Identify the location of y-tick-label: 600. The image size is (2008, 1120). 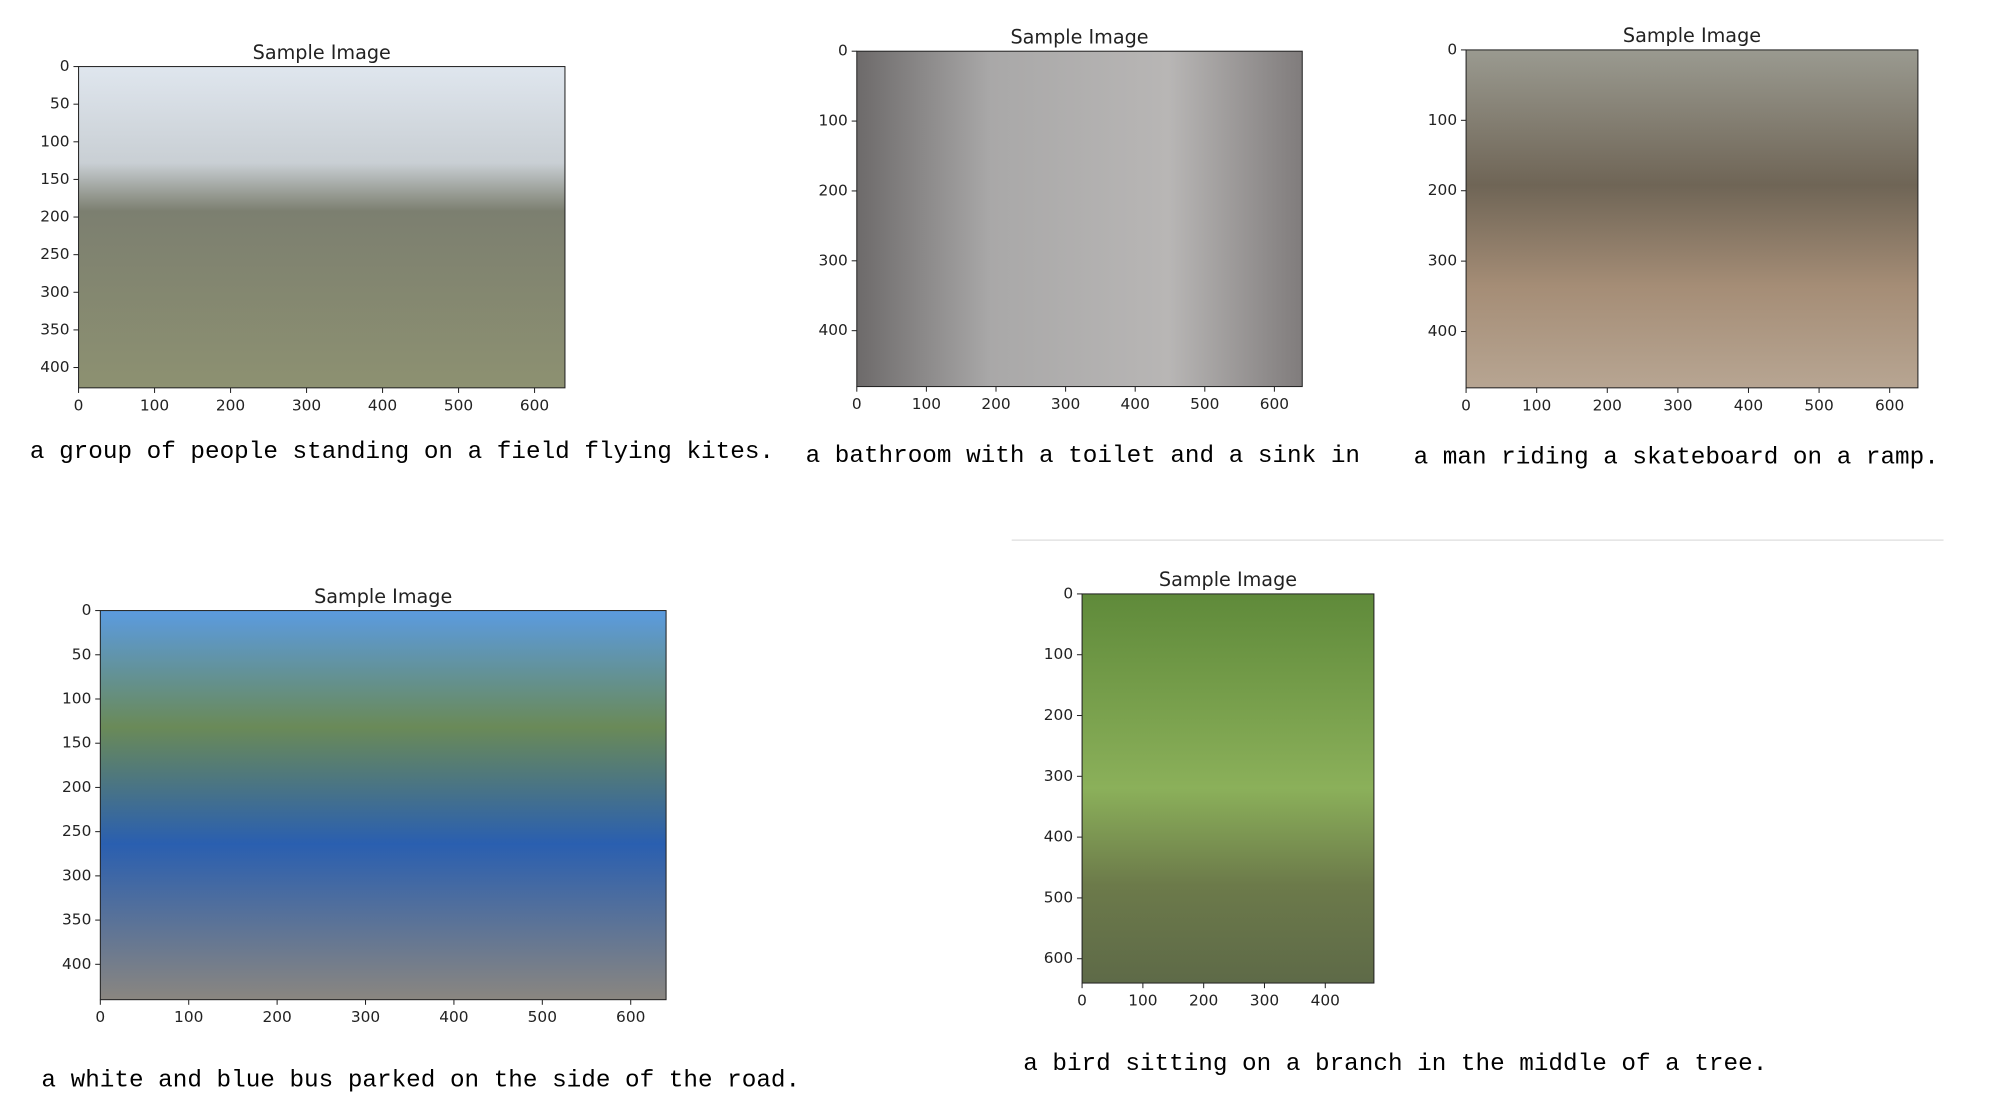
(1058, 958).